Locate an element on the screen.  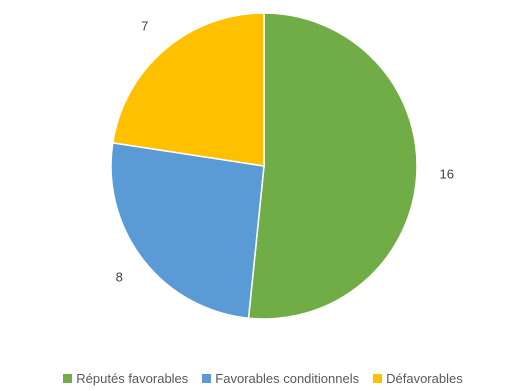
pie-slice-favorables-conditionnels is located at coordinates (187, 230).